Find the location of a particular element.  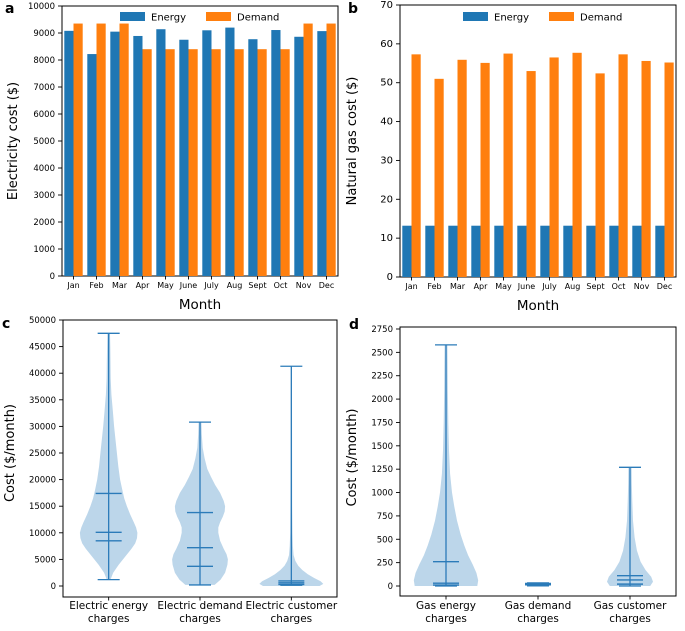

y-tick-label: 45000 is located at coordinates (42, 348).